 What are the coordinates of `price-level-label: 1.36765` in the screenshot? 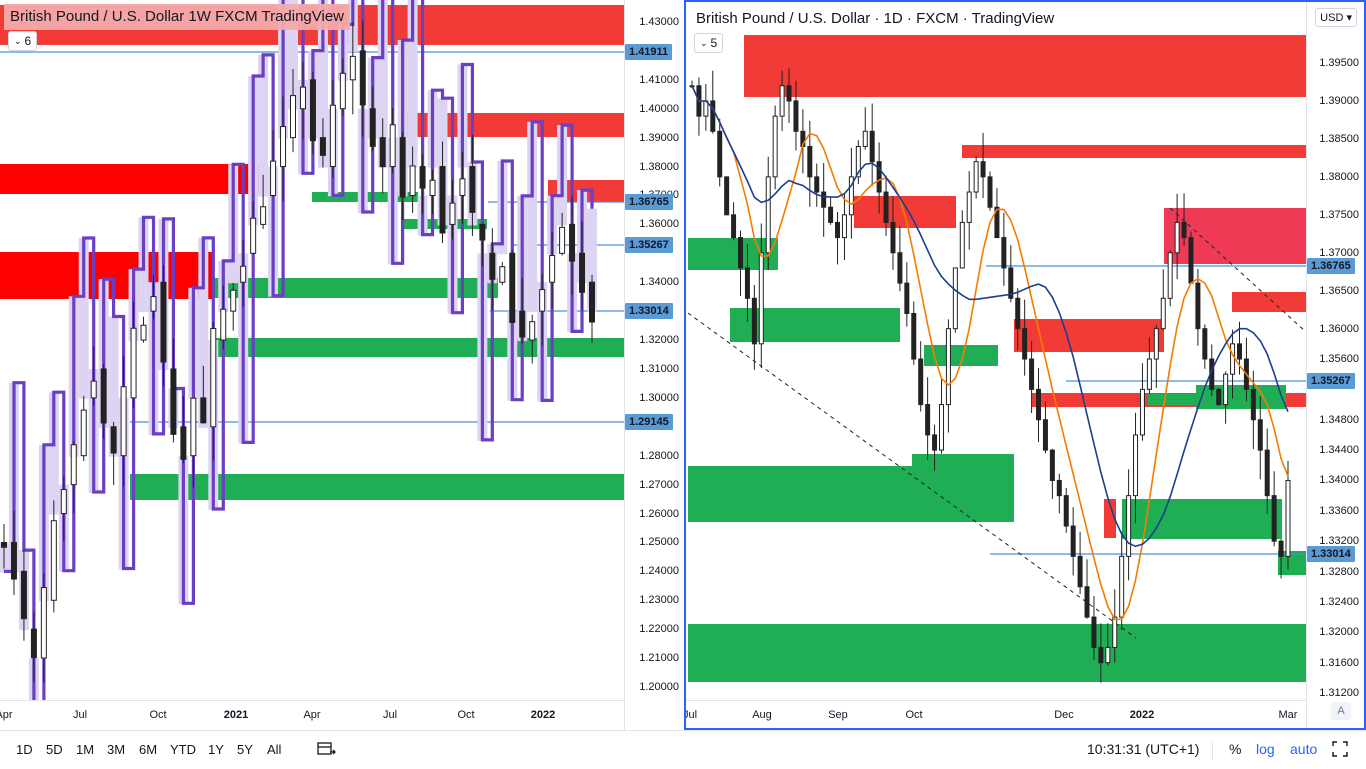 It's located at (649, 202).